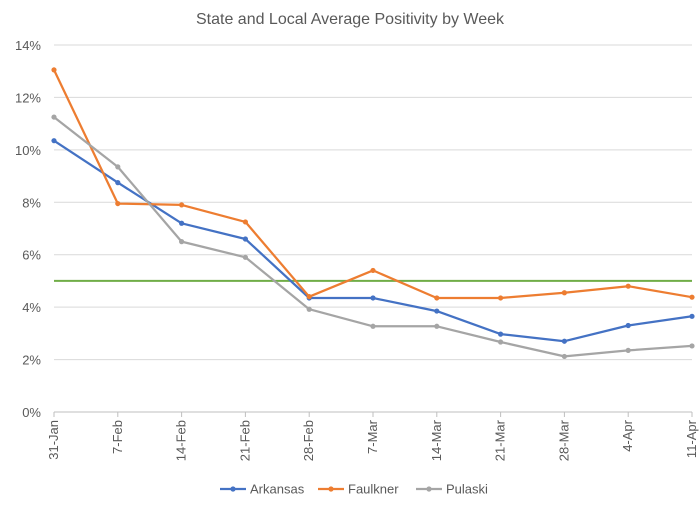  What do you see at coordinates (436, 440) in the screenshot?
I see `x-tick-label: 14-Mar` at bounding box center [436, 440].